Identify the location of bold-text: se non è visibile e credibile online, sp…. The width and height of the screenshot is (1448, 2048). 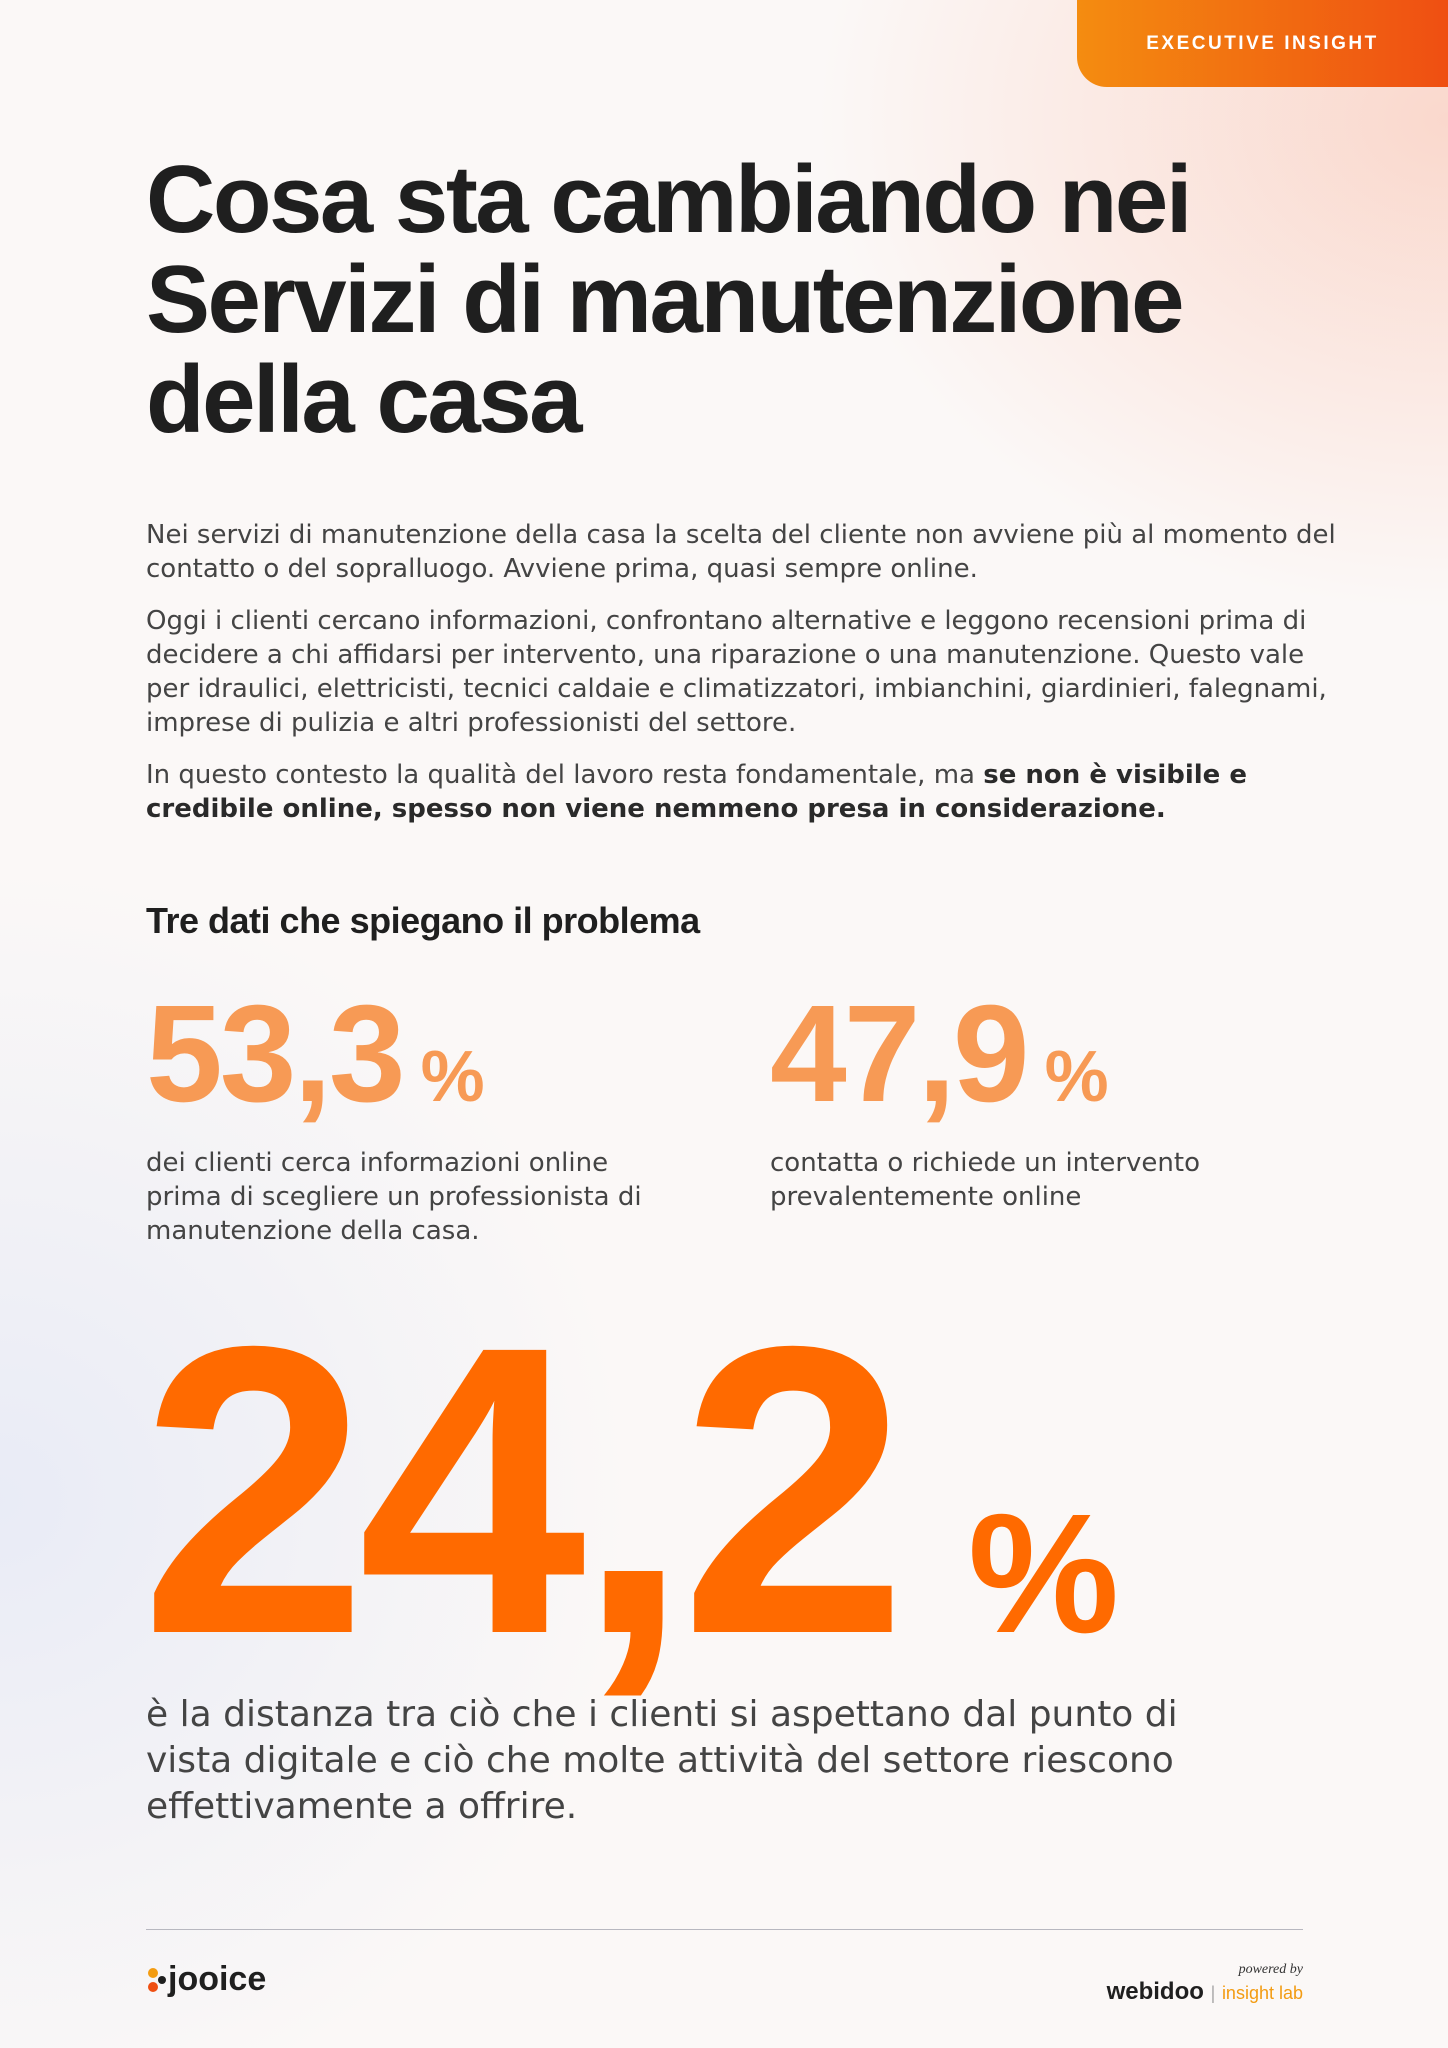
(697, 792).